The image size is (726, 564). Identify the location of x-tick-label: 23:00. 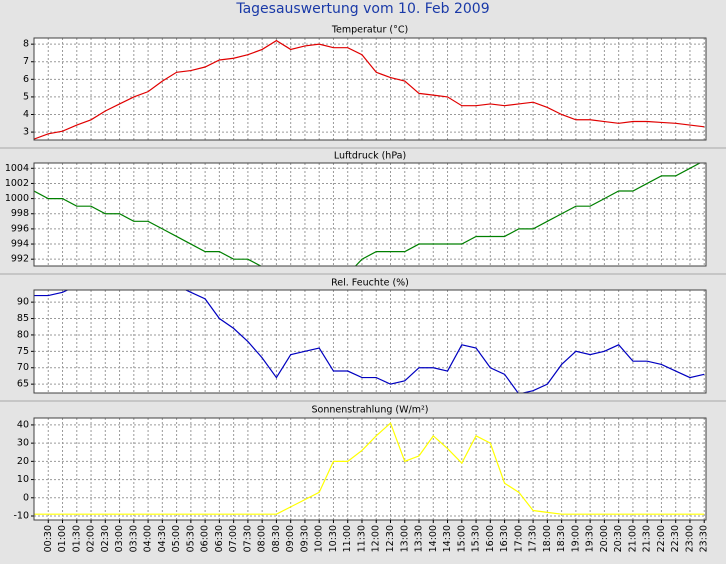
(689, 538).